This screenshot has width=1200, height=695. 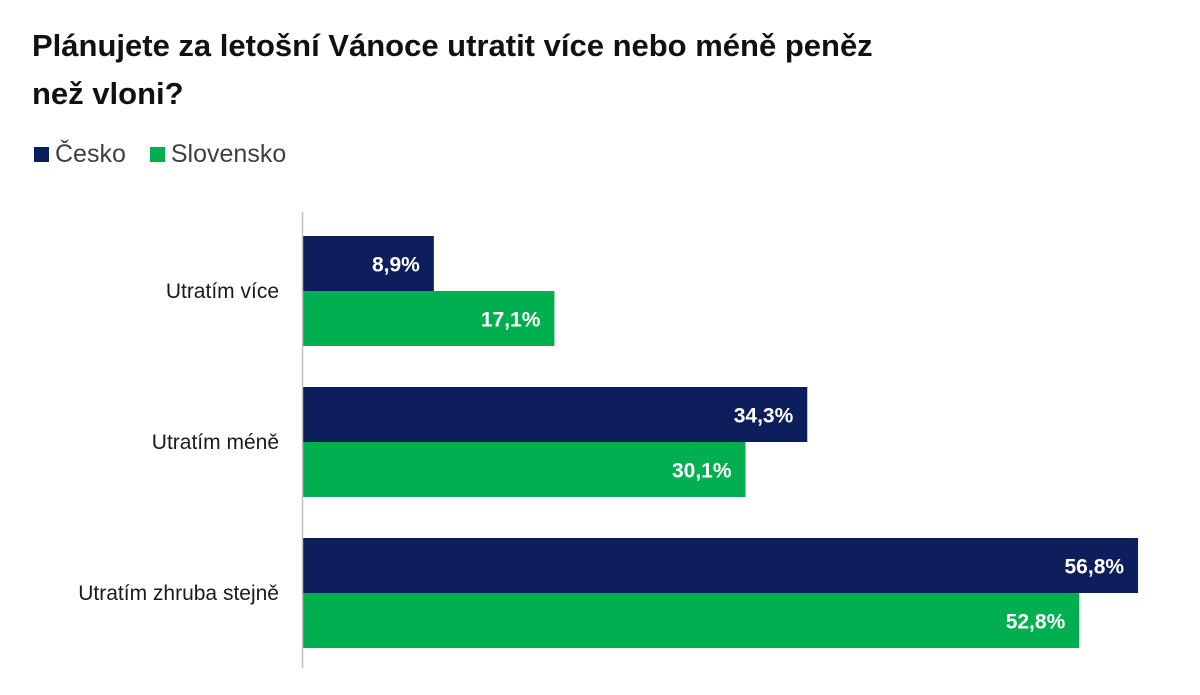 What do you see at coordinates (90, 154) in the screenshot?
I see `legend-label-cesko: Česko` at bounding box center [90, 154].